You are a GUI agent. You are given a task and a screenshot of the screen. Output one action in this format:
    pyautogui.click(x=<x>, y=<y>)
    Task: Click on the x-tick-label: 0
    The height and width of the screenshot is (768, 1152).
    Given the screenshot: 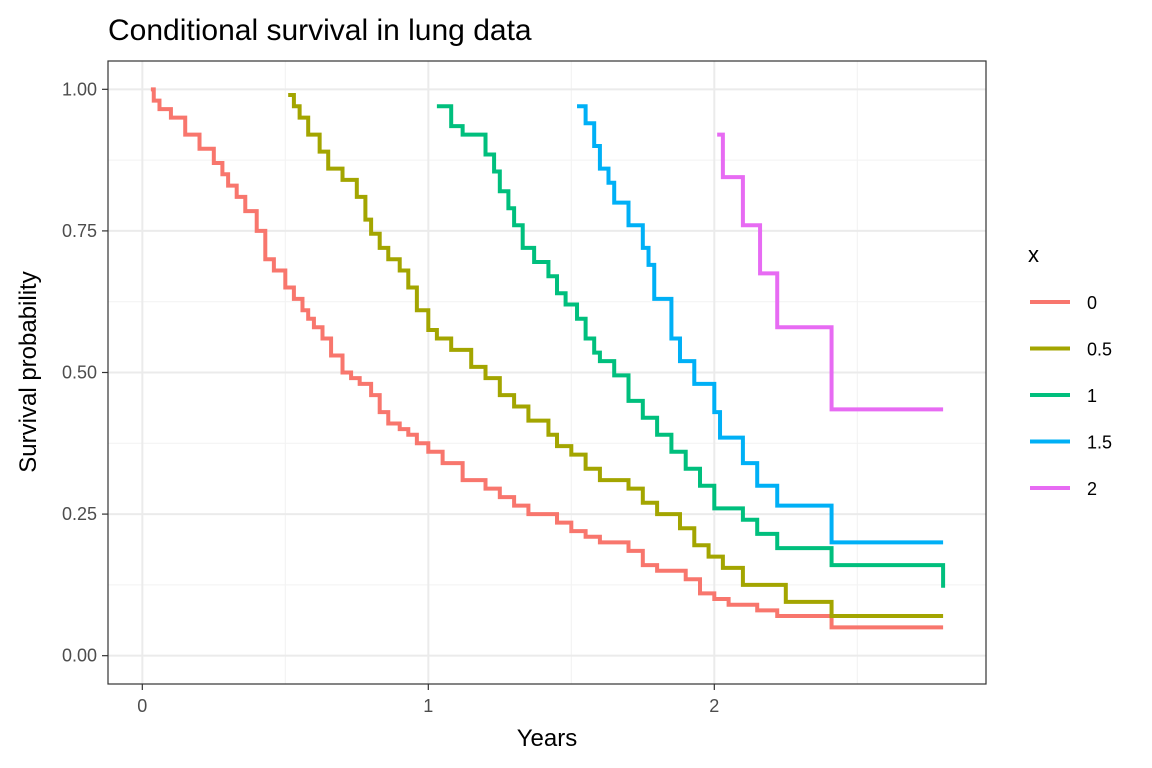 What is the action you would take?
    pyautogui.click(x=142, y=706)
    